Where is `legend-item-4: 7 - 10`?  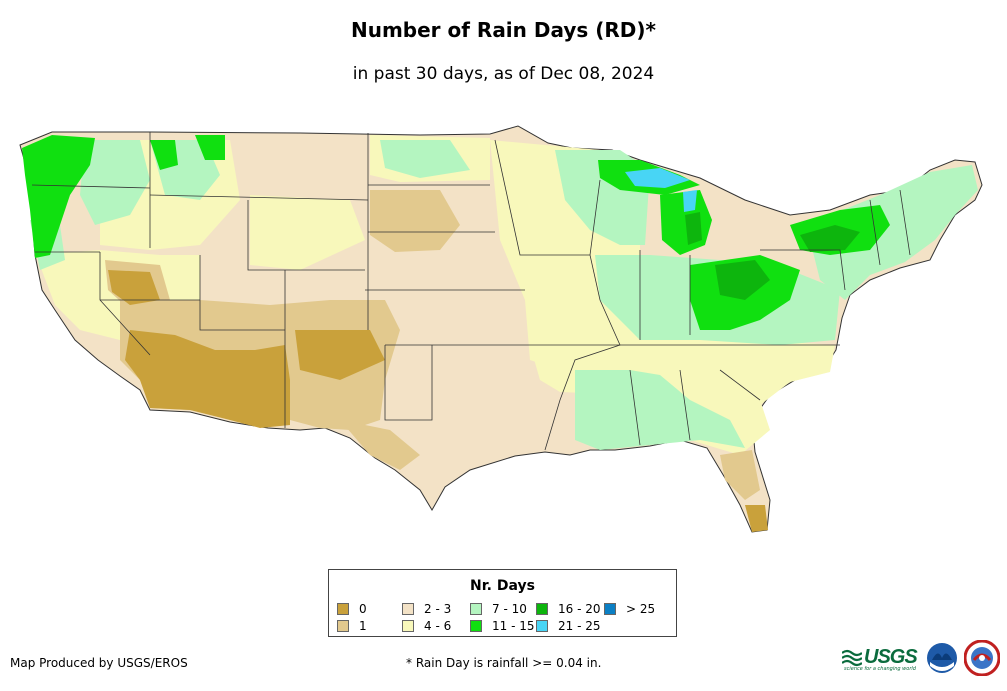 legend-item-4: 7 - 10 is located at coordinates (498, 609).